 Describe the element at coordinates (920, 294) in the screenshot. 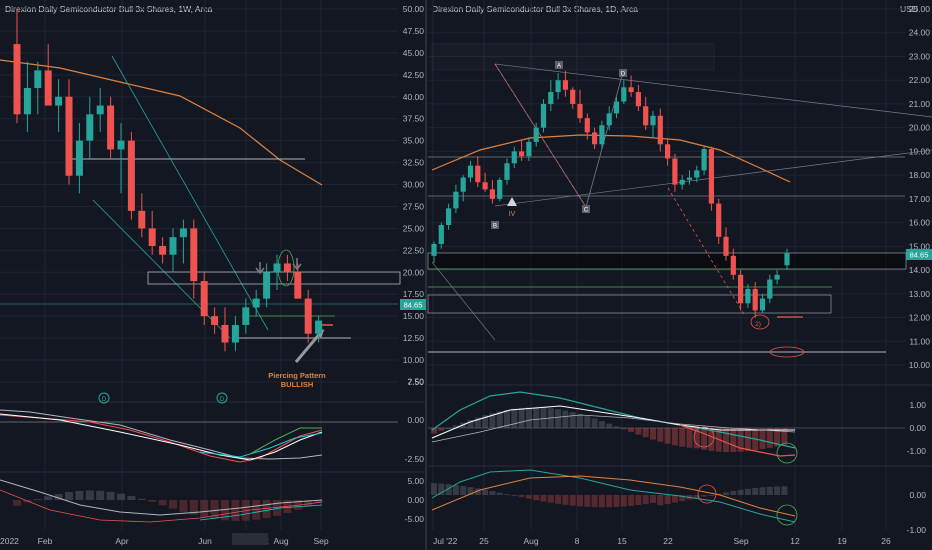

I see `right-price-tick: 13.00` at that location.